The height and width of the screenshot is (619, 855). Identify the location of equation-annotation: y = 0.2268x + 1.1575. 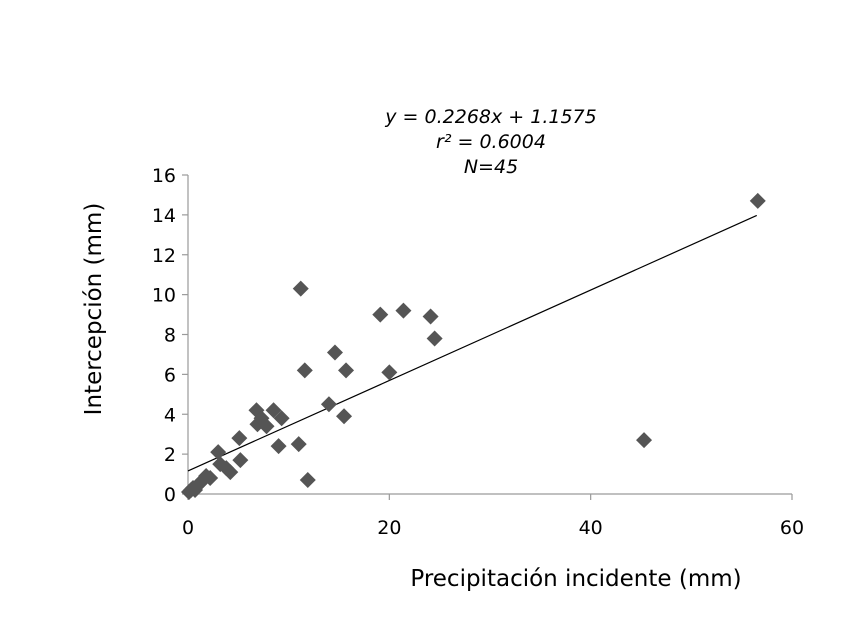
(490, 117).